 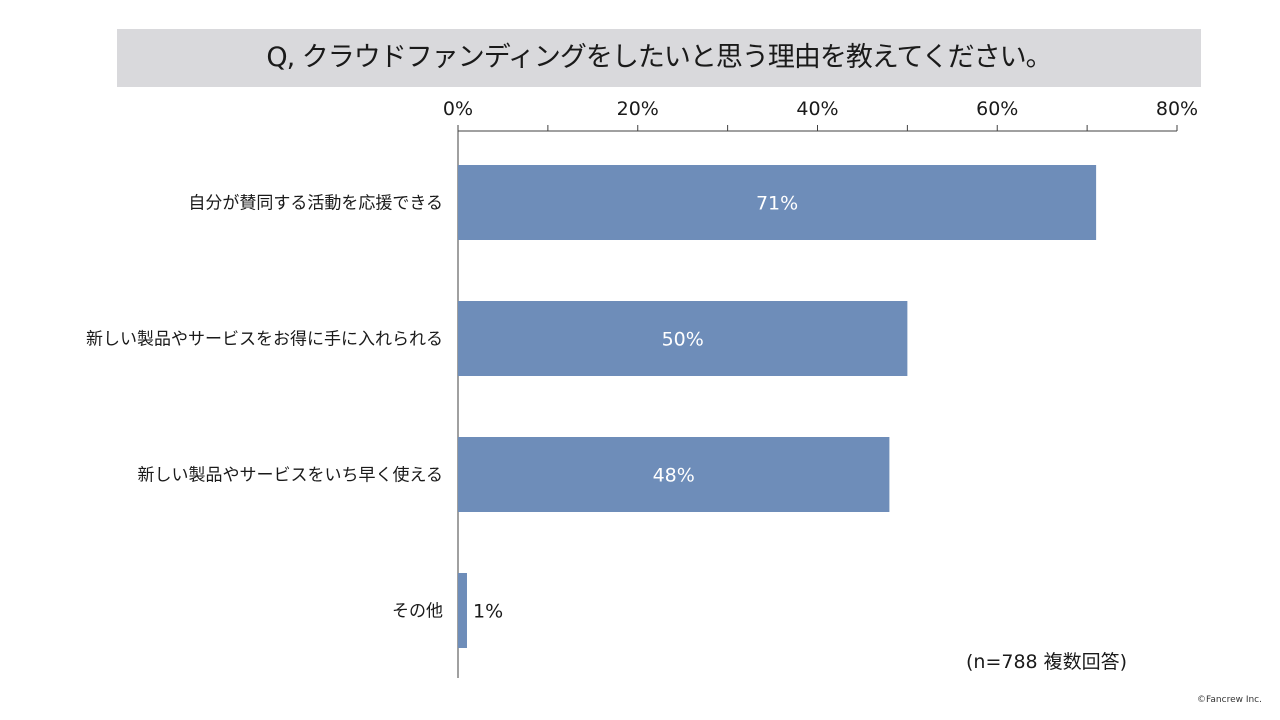 I want to click on category-label: その他, so click(x=417, y=612).